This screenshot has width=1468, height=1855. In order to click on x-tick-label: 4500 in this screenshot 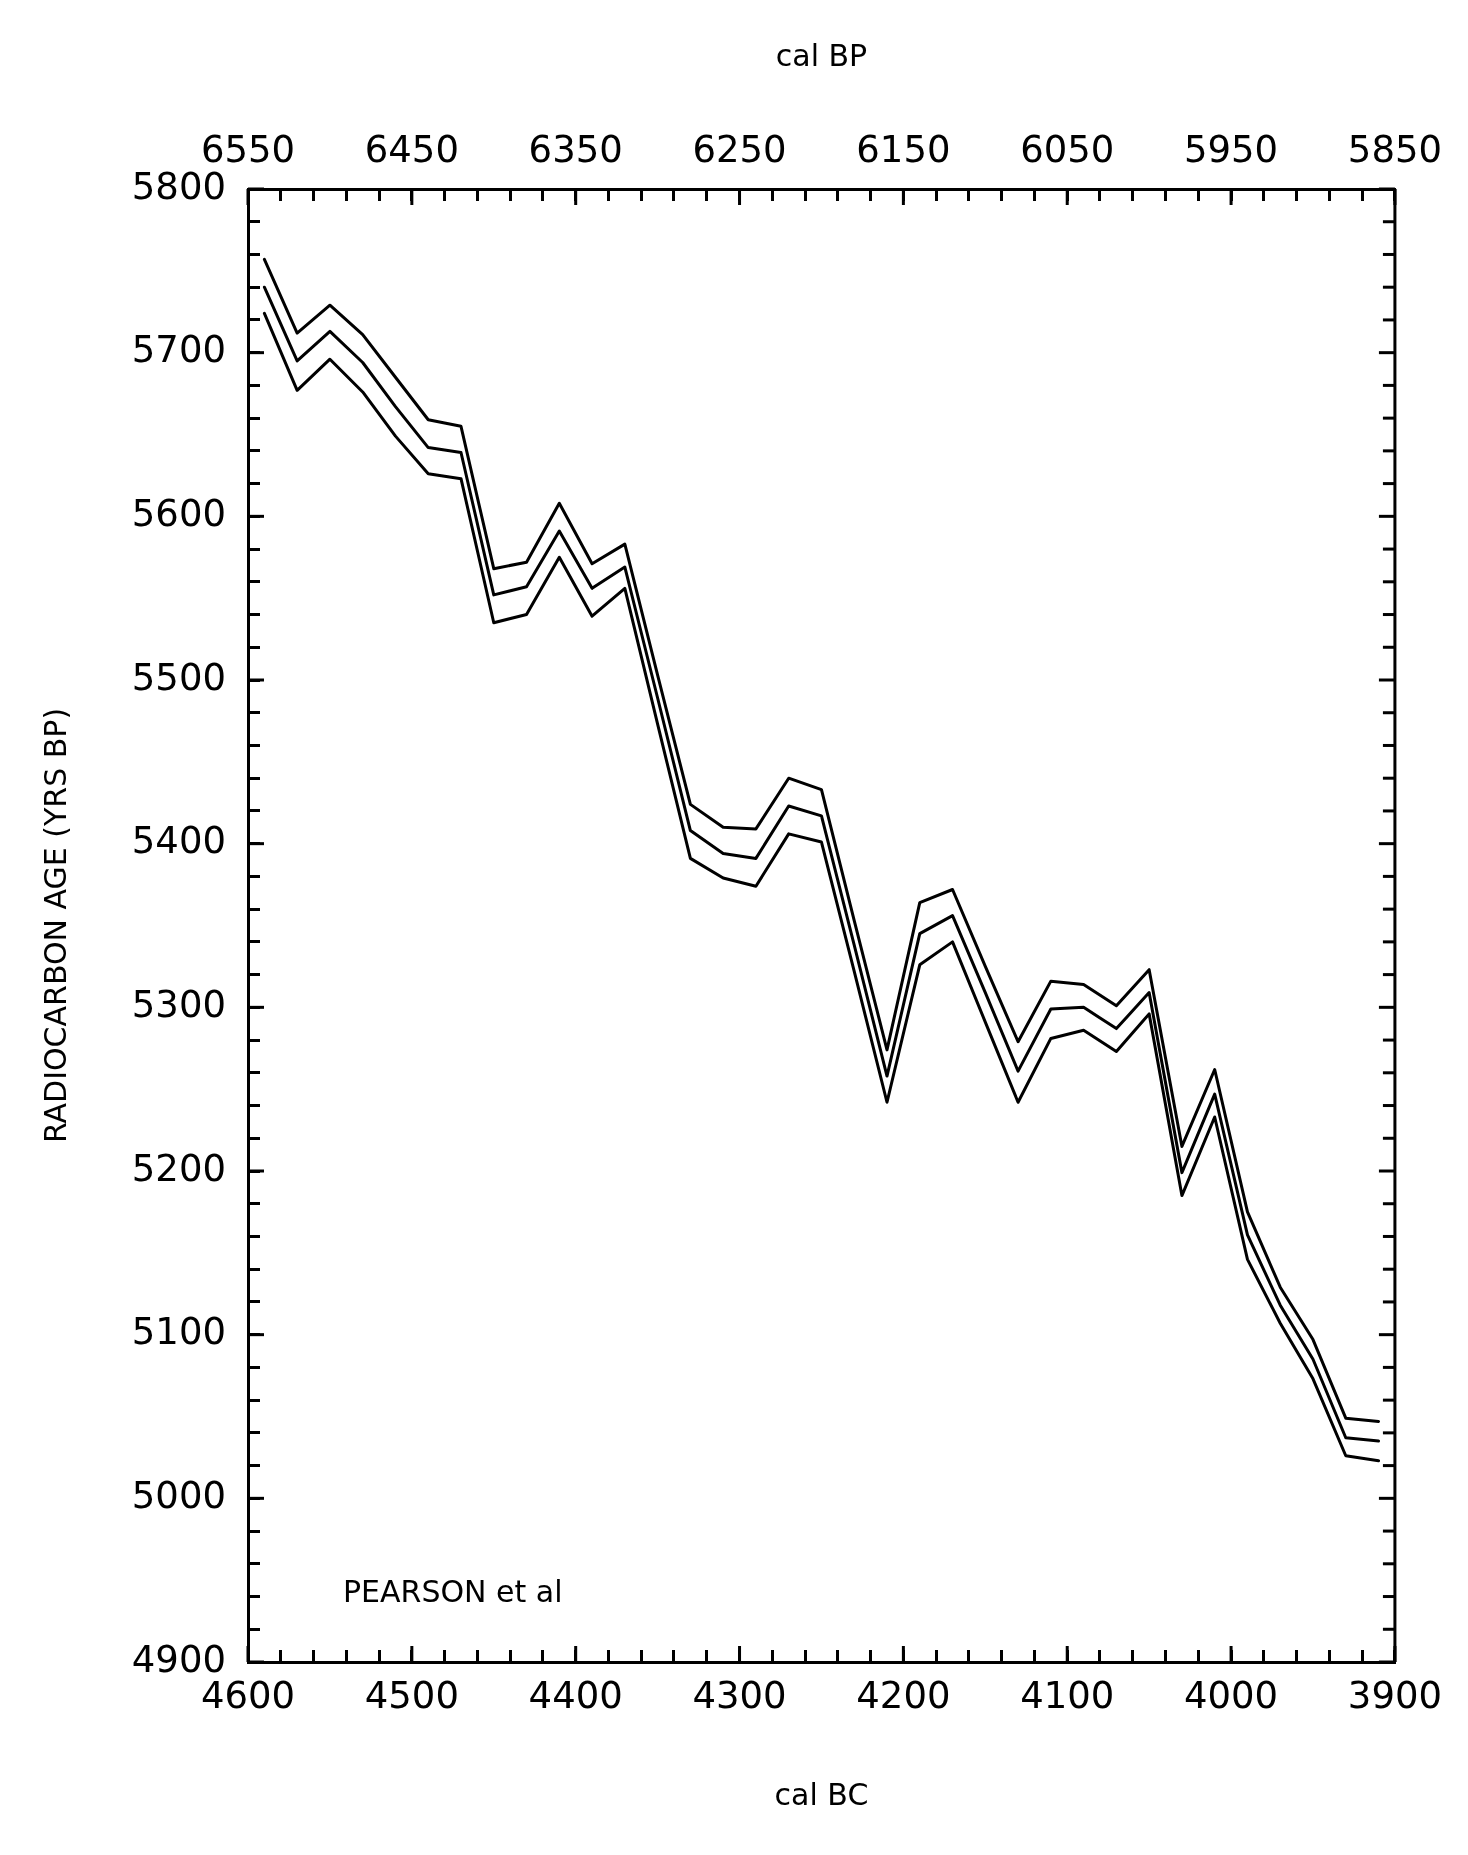, I will do `click(411, 1695)`.